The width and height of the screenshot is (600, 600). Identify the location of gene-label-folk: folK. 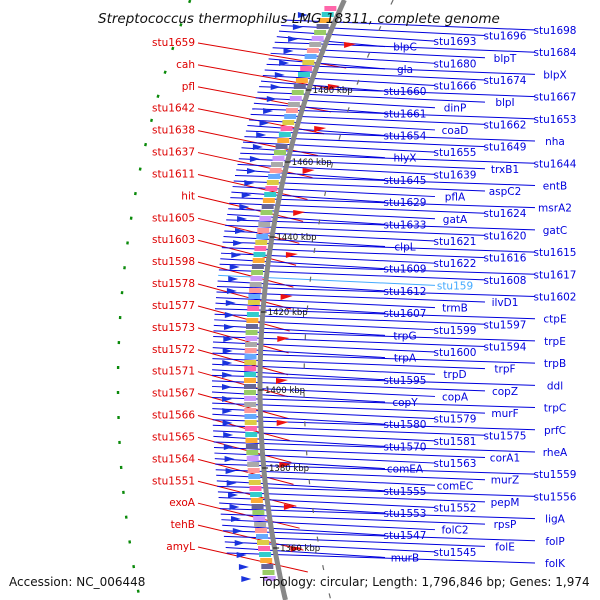
(555, 564).